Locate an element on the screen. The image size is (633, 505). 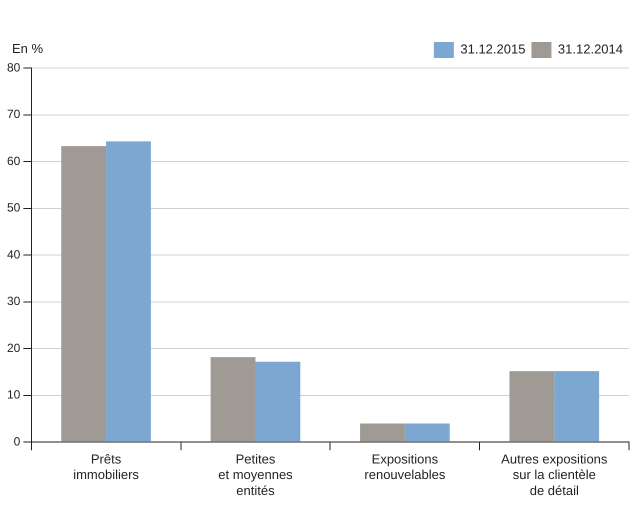
x-tick-label: Expositions renouvelables is located at coordinates (405, 467).